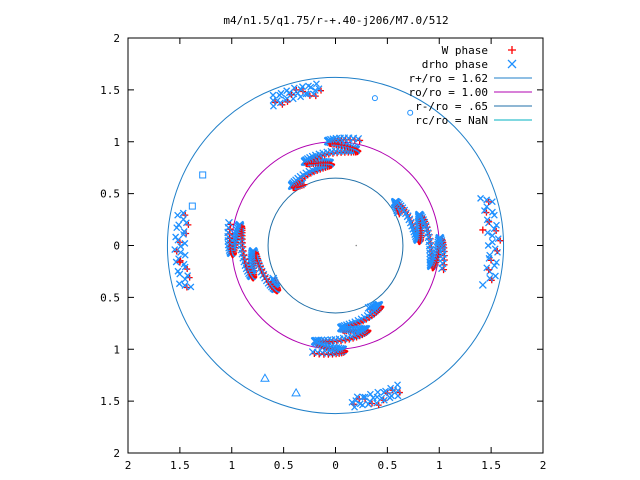 This screenshot has height=480, width=640. Describe the element at coordinates (448, 92) in the screenshot. I see `legend-label: ro/ro = 1.00` at that location.